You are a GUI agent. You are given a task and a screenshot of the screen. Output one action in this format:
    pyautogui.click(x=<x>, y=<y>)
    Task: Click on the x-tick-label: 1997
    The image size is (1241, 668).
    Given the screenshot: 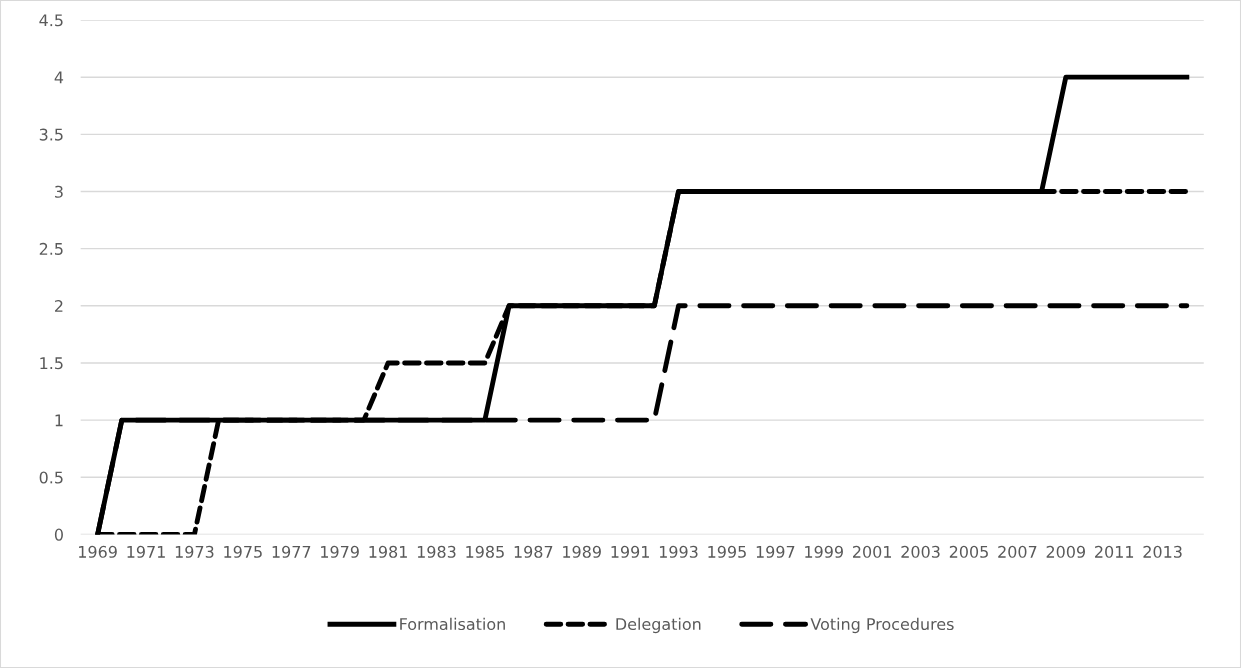 What is the action you would take?
    pyautogui.click(x=775, y=551)
    